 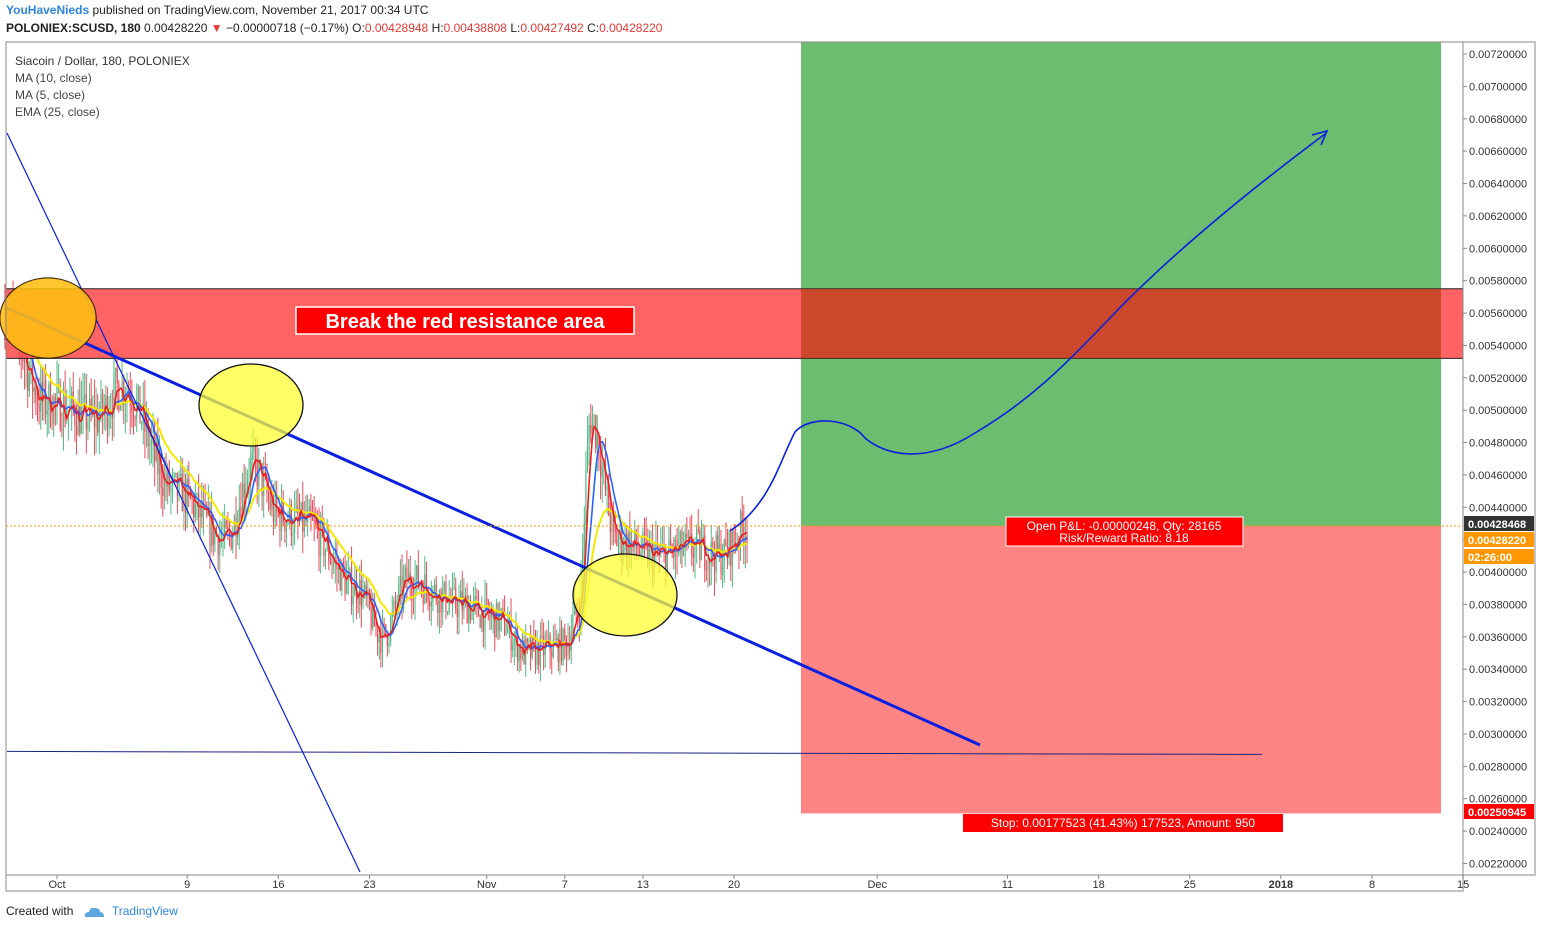 What do you see at coordinates (1498, 444) in the screenshot?
I see `y-tick-label: 0.00480000` at bounding box center [1498, 444].